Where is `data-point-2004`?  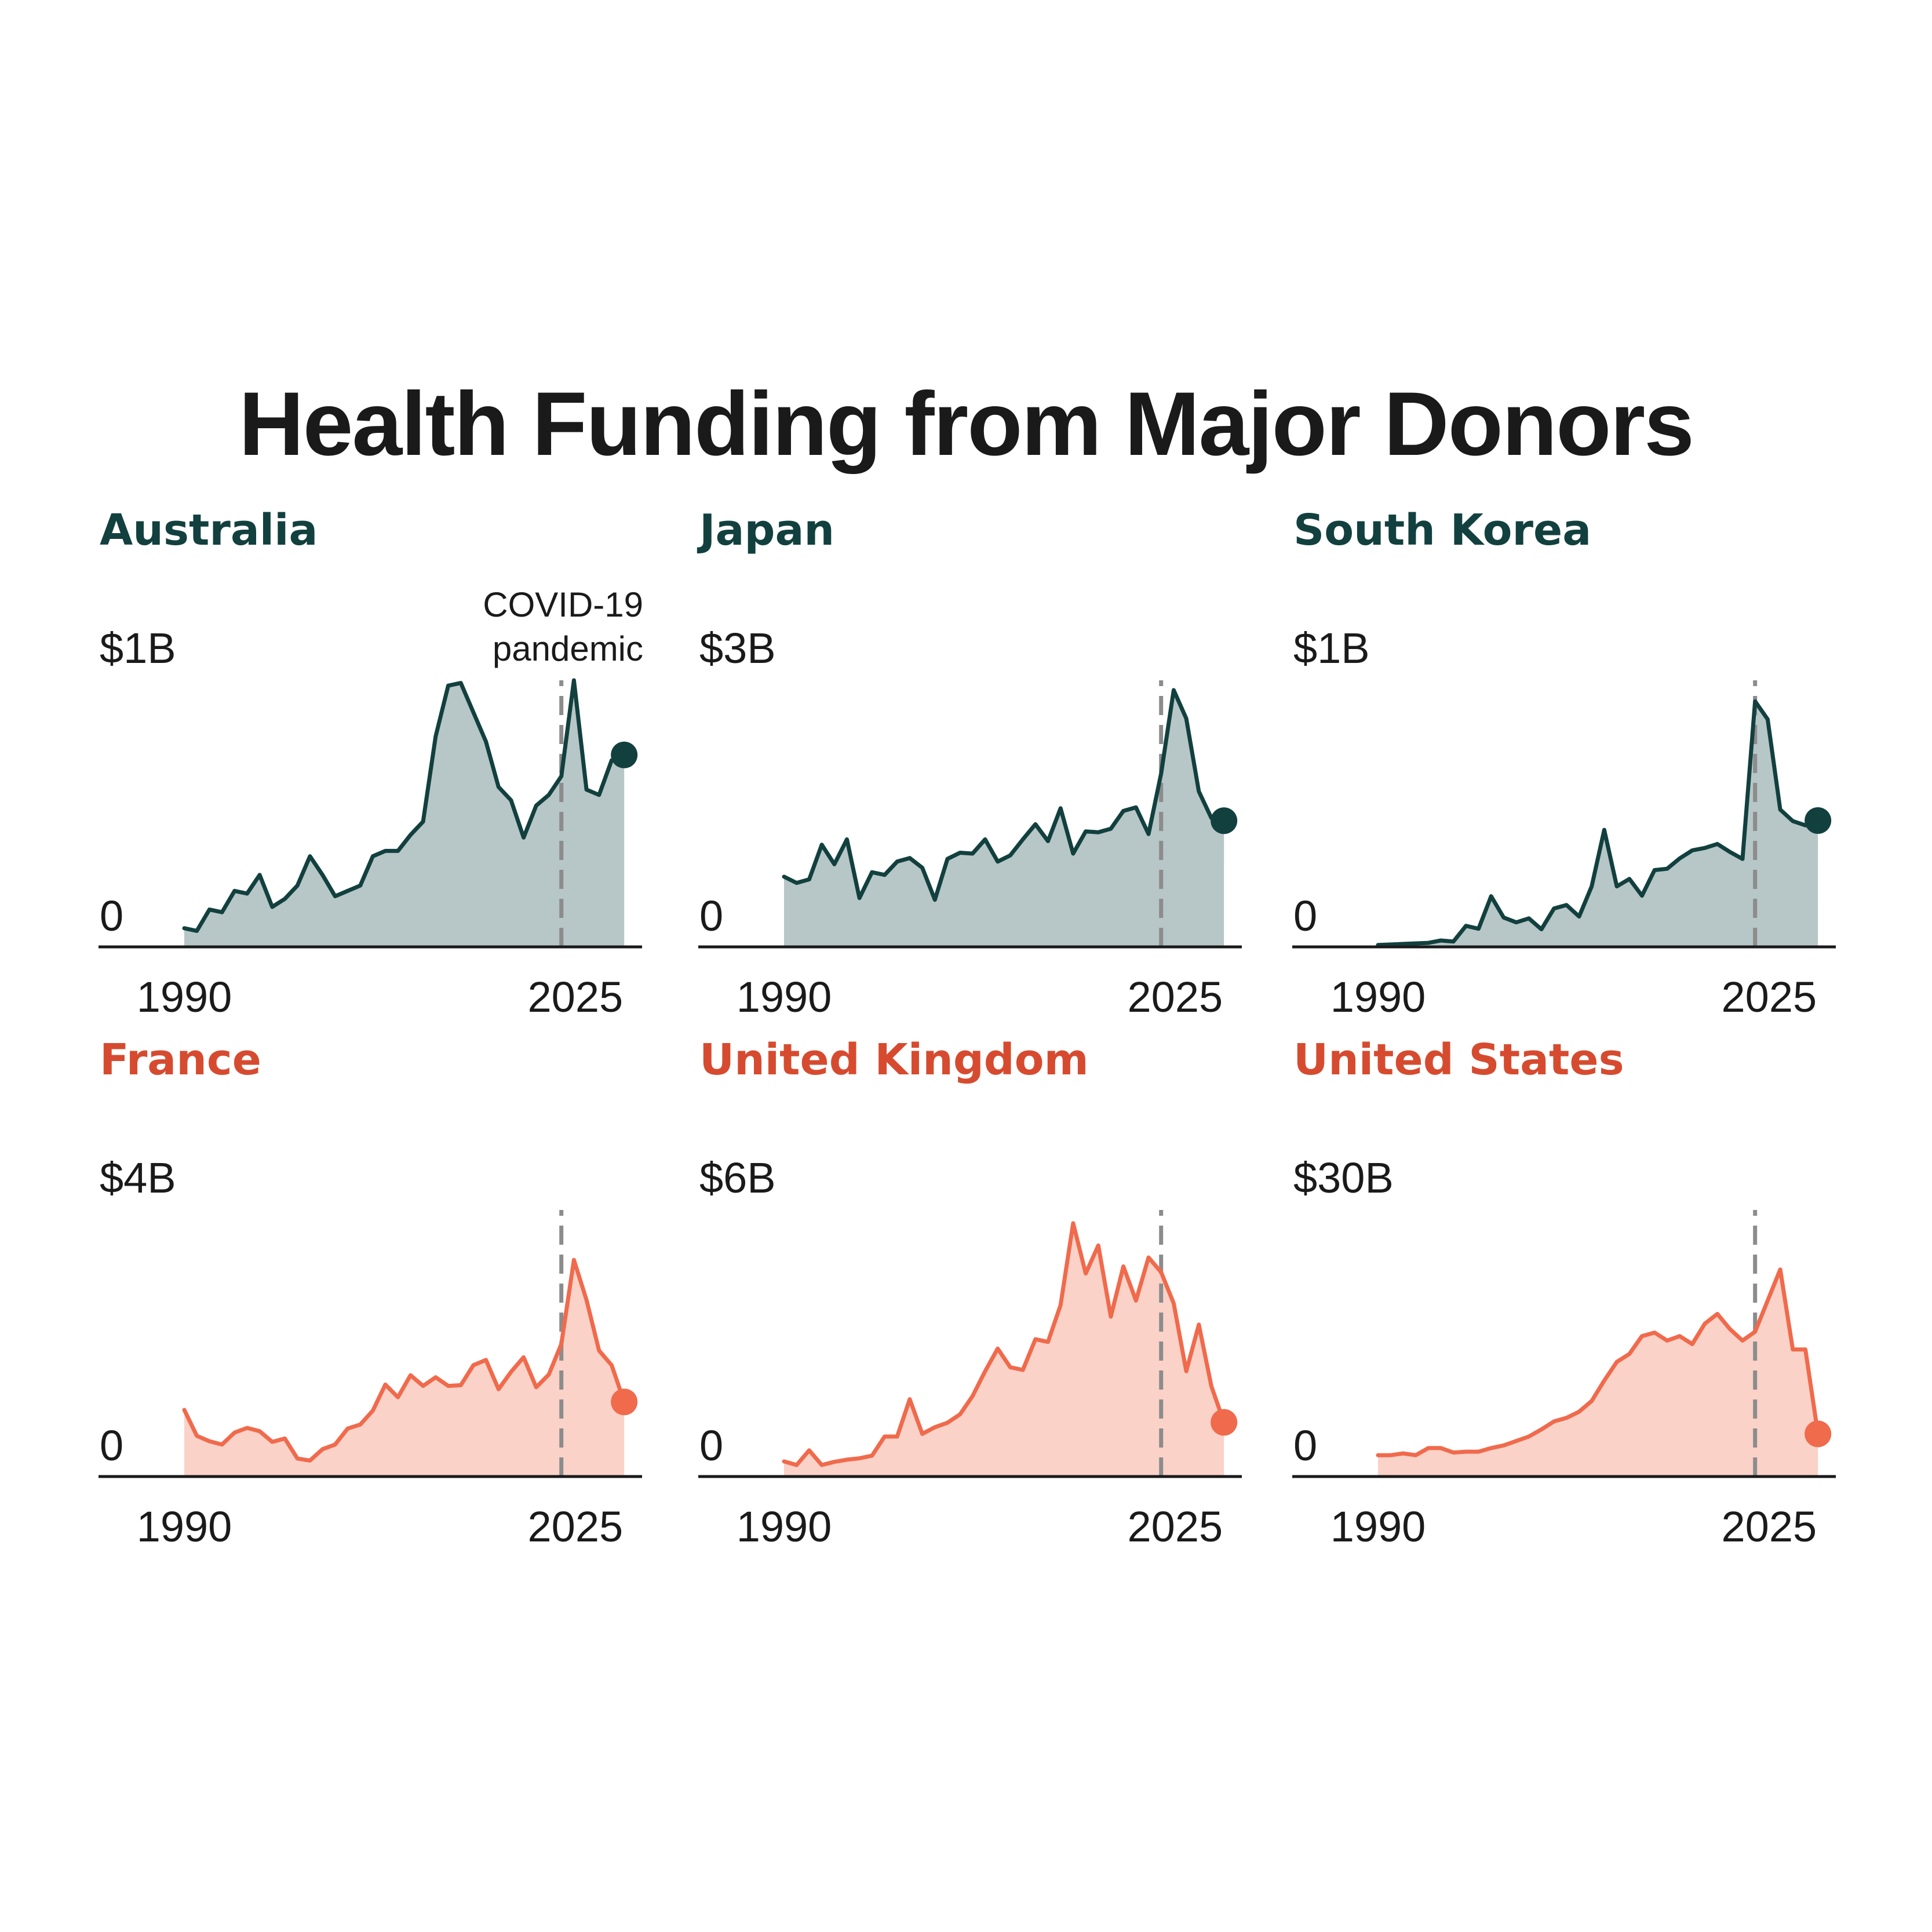
data-point-2004 is located at coordinates (1554, 1421).